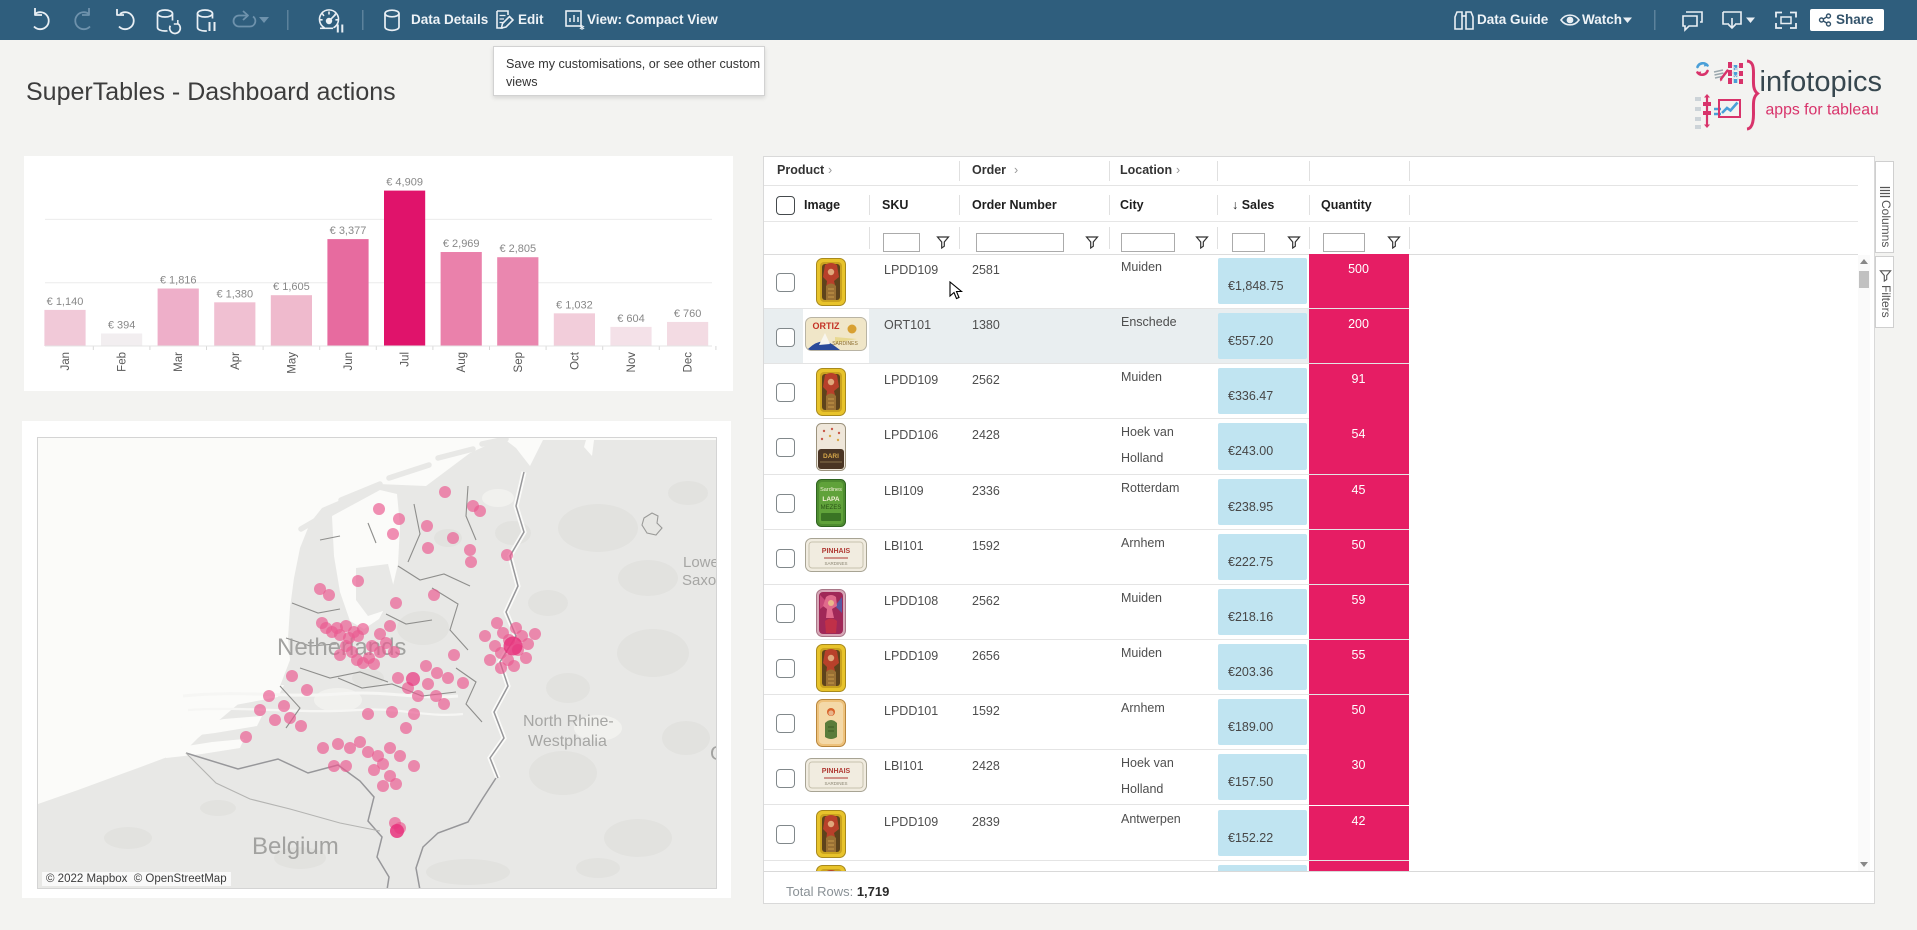 Image resolution: width=1917 pixels, height=930 pixels. I want to click on svg-text: Oct, so click(575, 360).